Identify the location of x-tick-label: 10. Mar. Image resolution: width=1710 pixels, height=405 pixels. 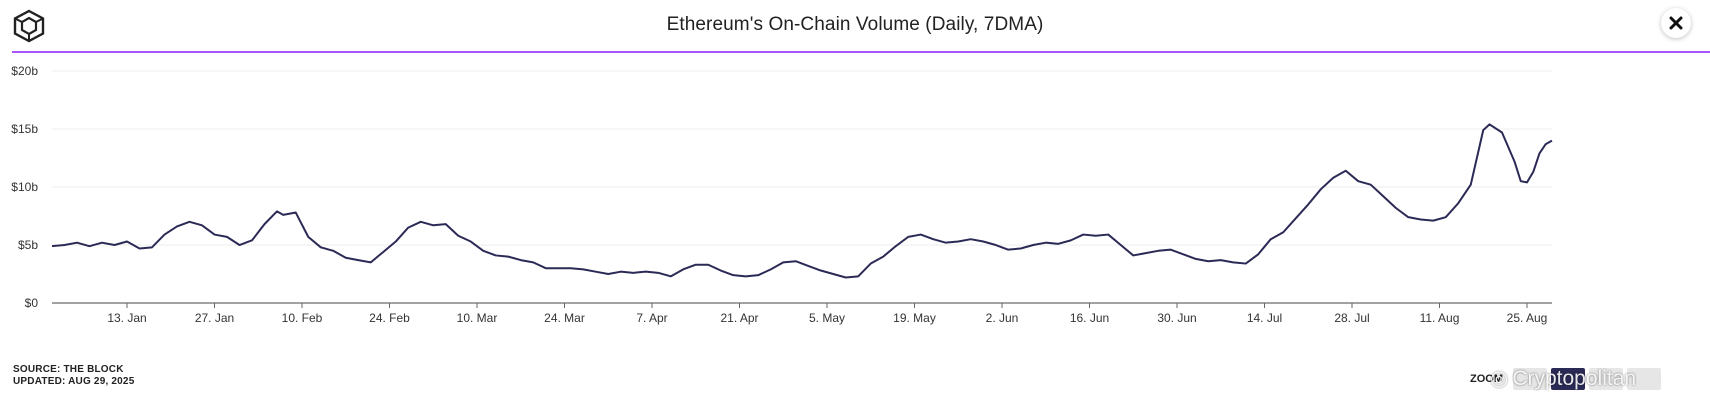
(477, 318).